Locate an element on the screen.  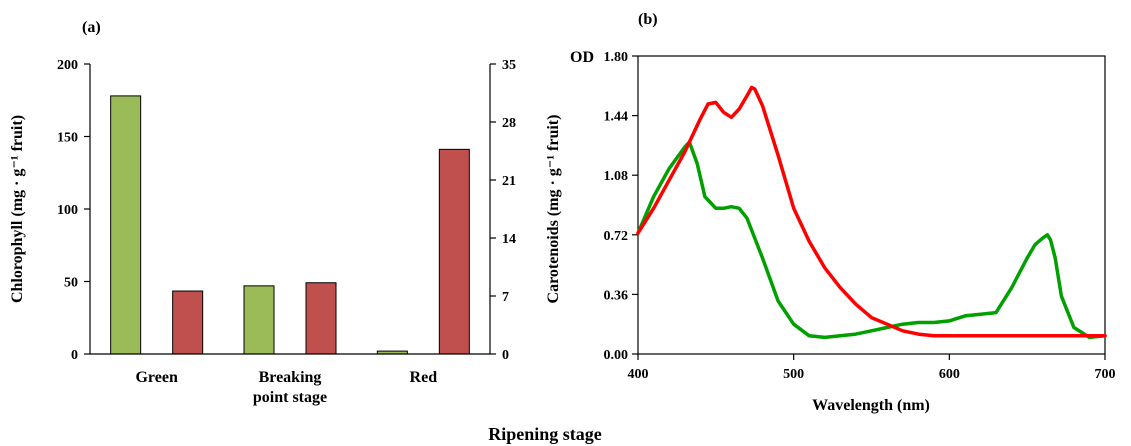
category-label: point stage is located at coordinates (290, 397).